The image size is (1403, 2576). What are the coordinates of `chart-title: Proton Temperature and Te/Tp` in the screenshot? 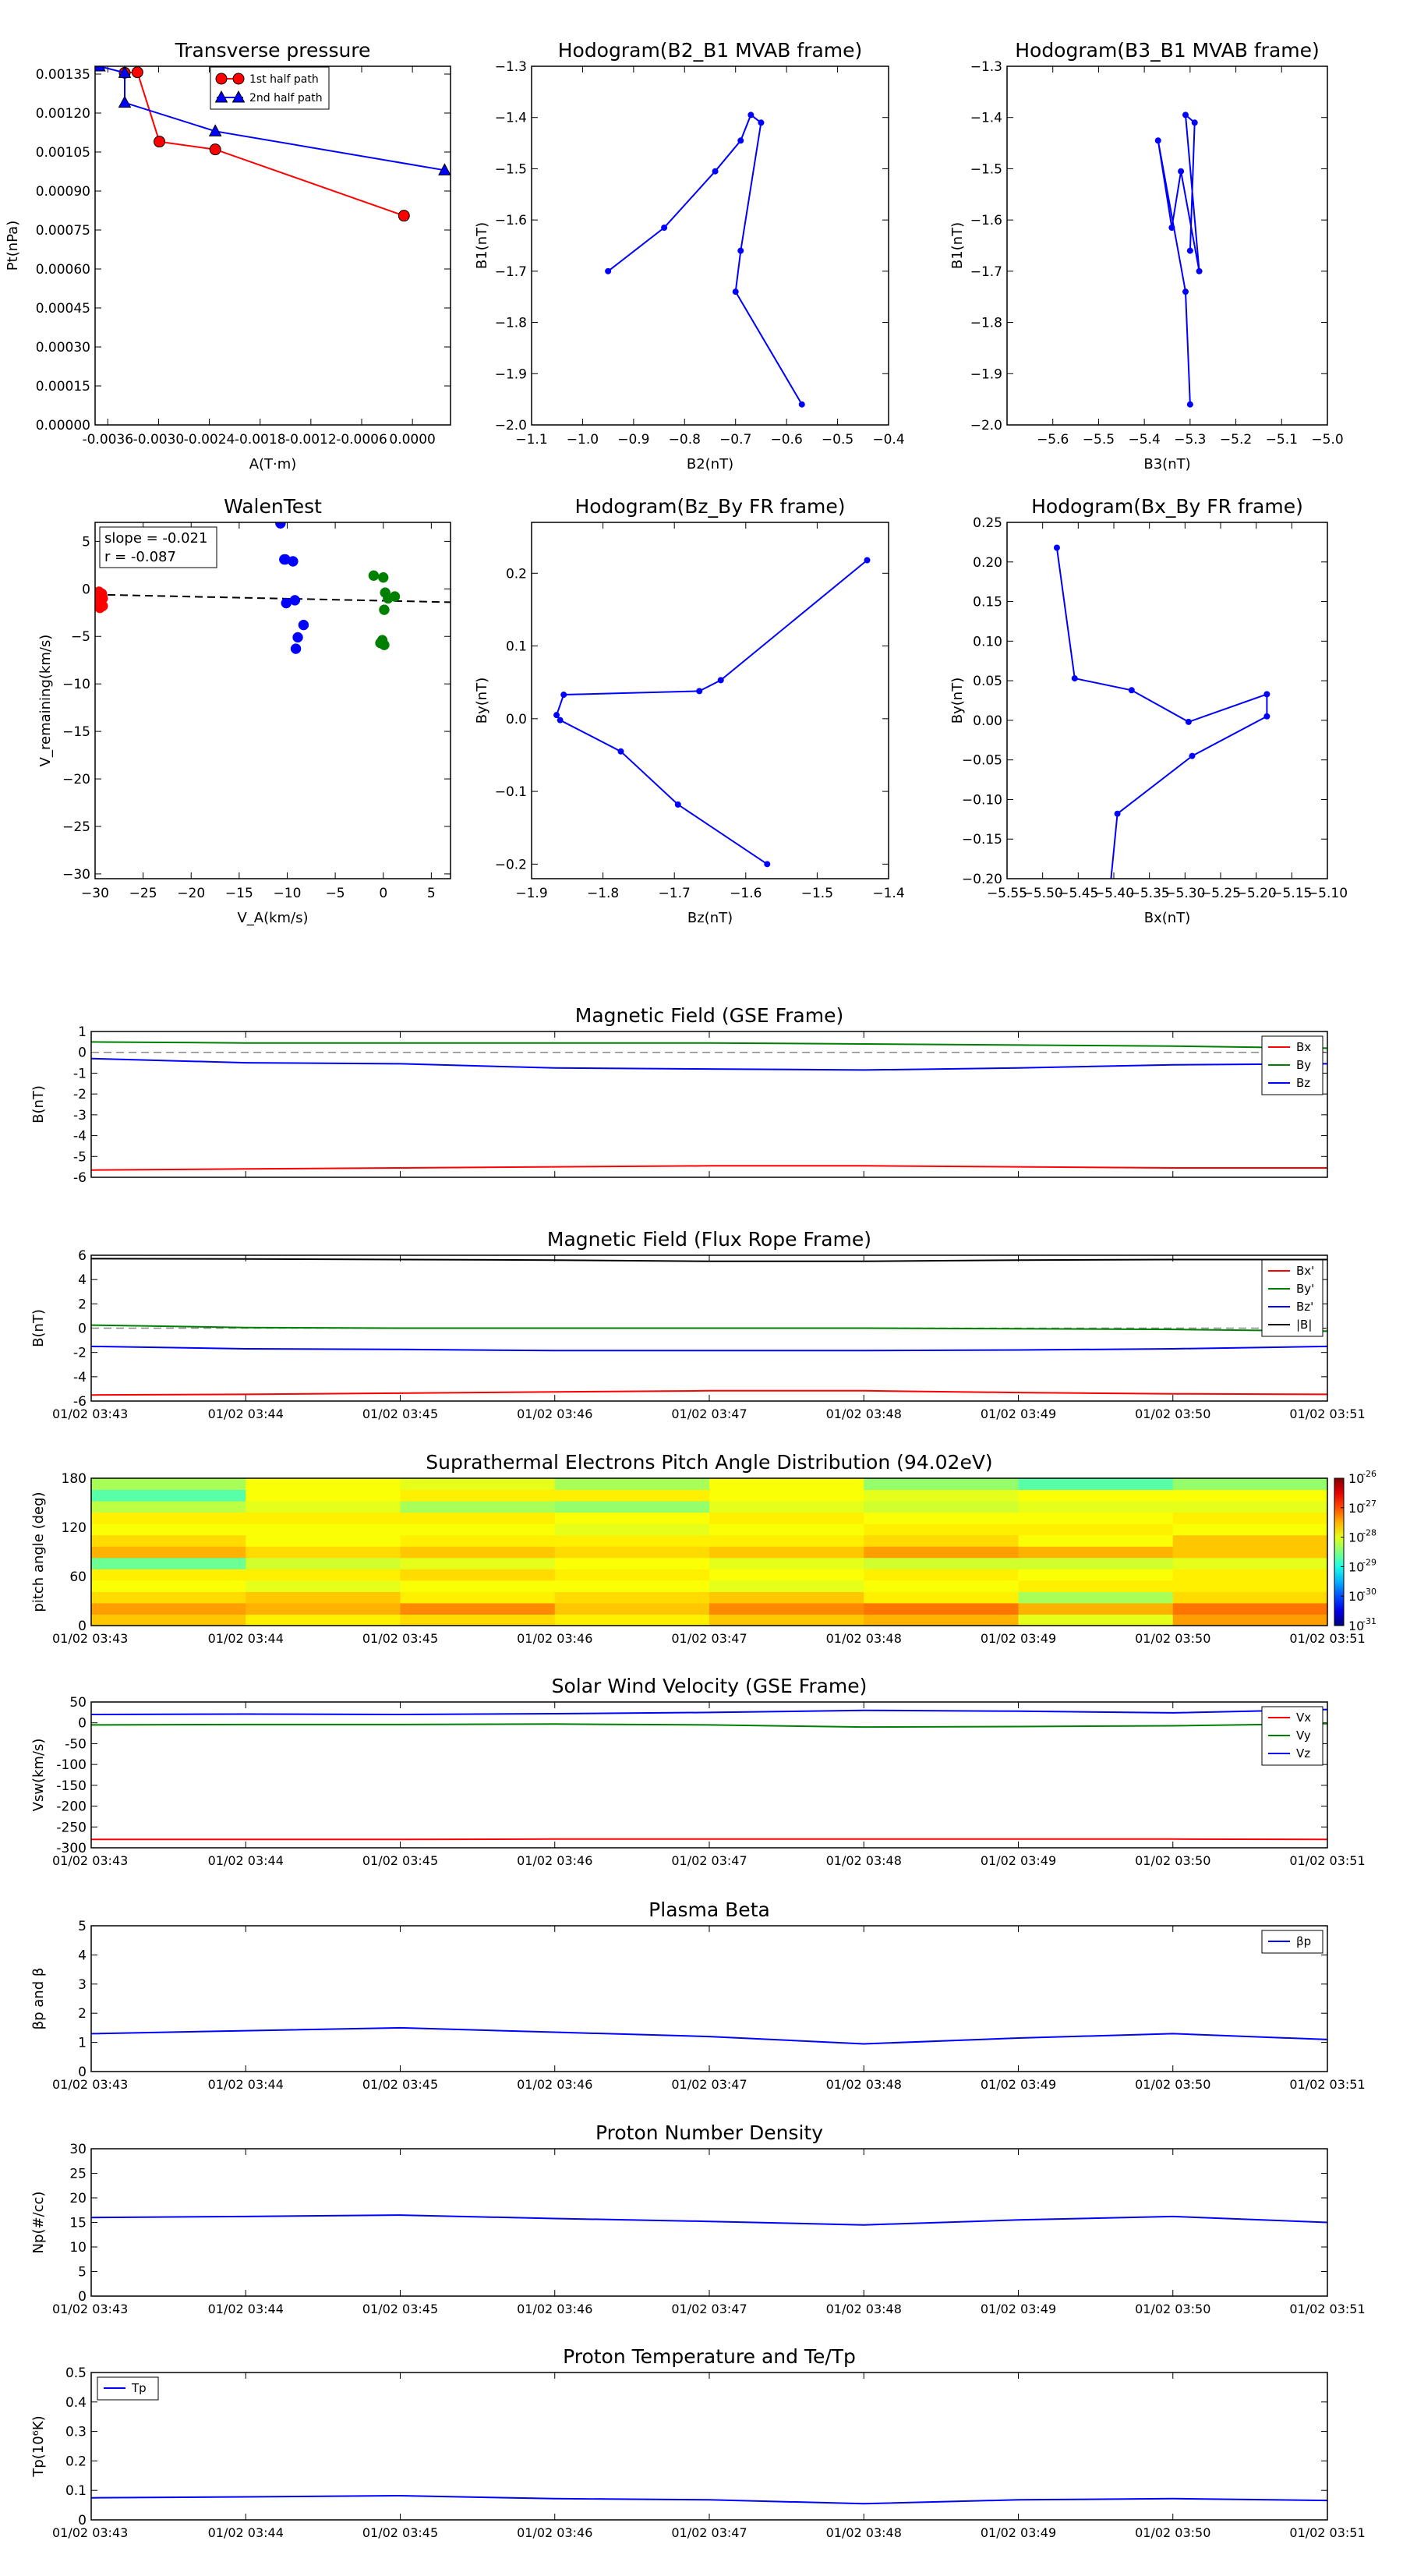 It's located at (709, 2356).